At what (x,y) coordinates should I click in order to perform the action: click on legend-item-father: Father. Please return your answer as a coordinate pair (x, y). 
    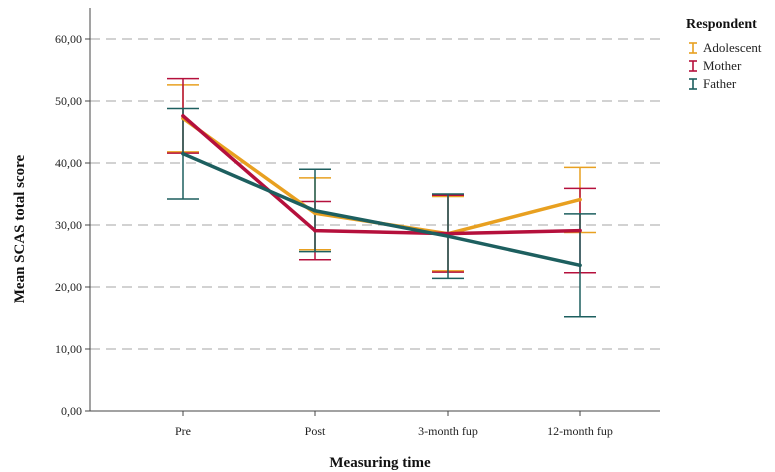
    Looking at the image, I should click on (713, 83).